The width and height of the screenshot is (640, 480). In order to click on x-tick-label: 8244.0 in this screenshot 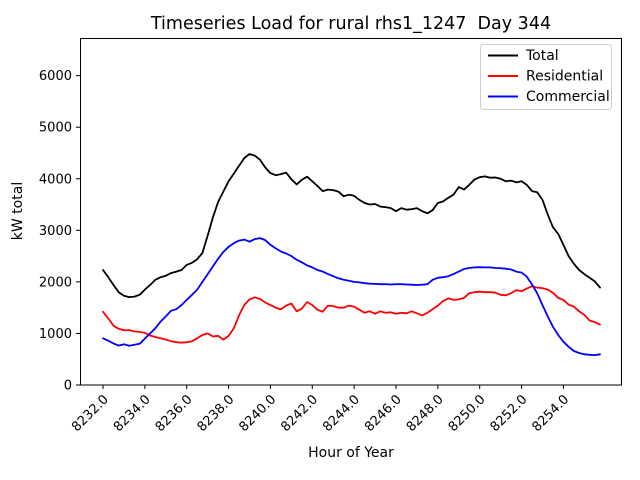, I will do `click(341, 413)`.